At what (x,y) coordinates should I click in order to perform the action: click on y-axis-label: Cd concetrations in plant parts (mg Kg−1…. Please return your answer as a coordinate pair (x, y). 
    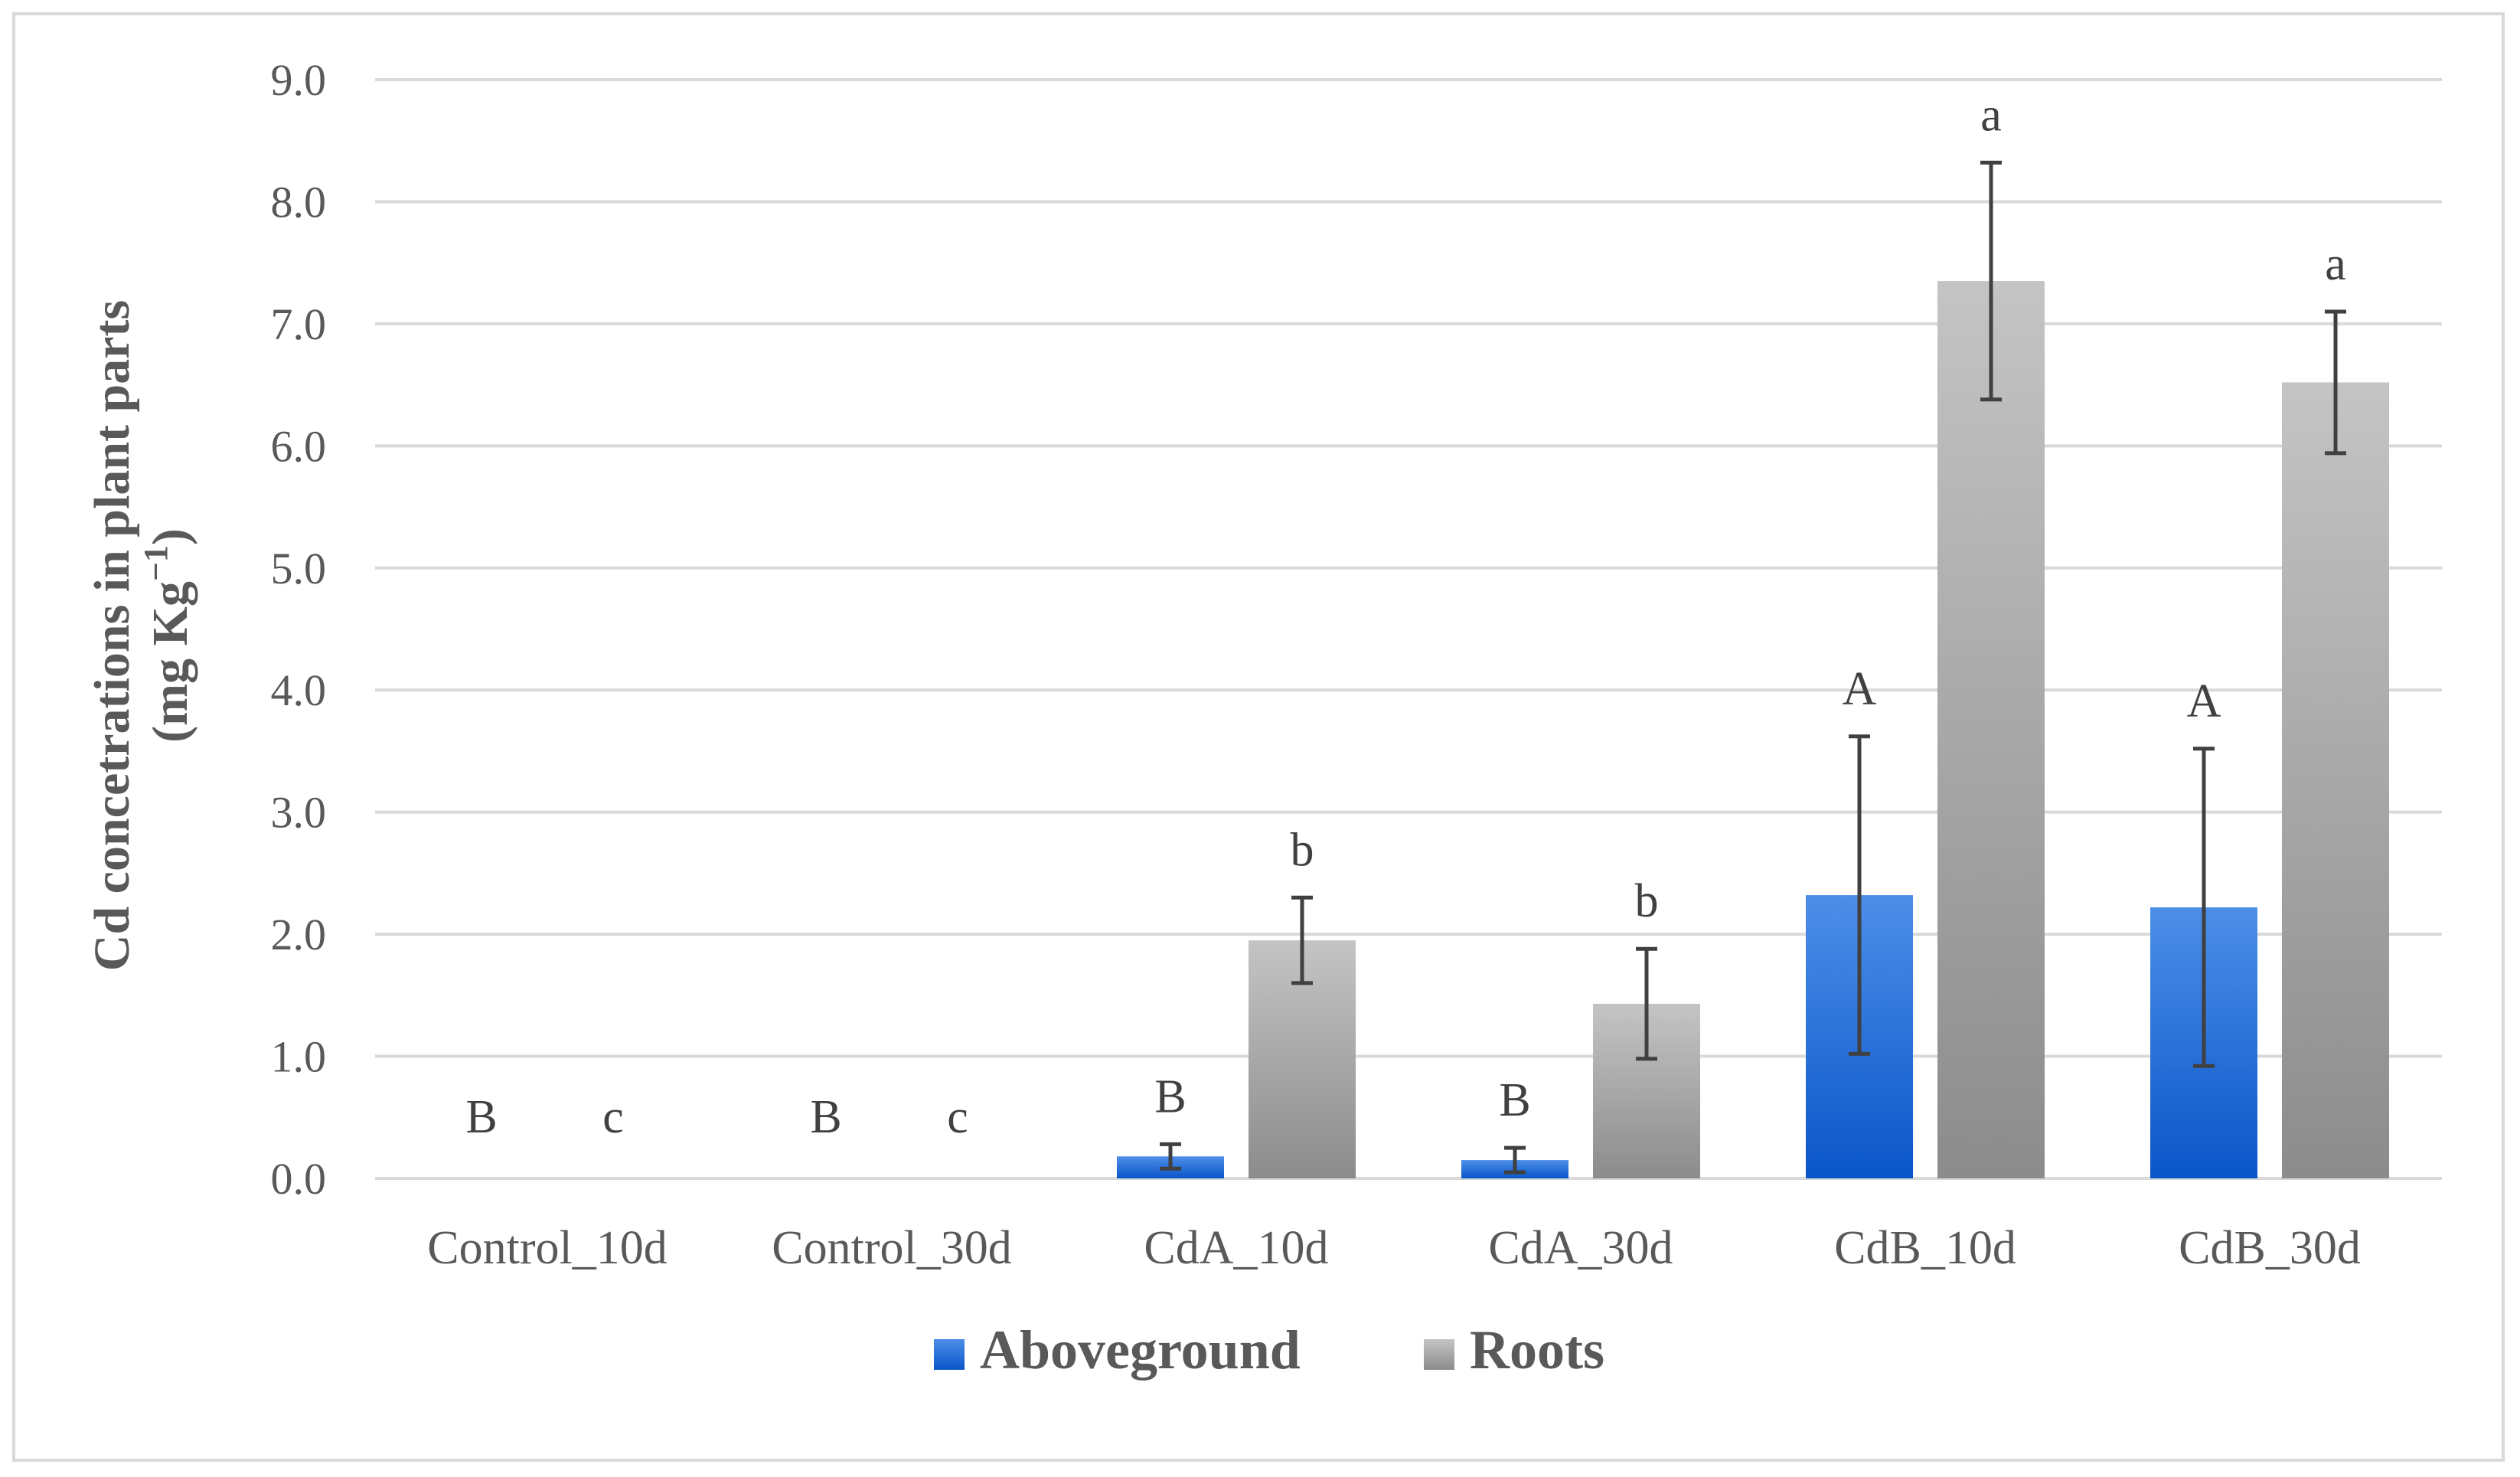
    Looking at the image, I should click on (141, 635).